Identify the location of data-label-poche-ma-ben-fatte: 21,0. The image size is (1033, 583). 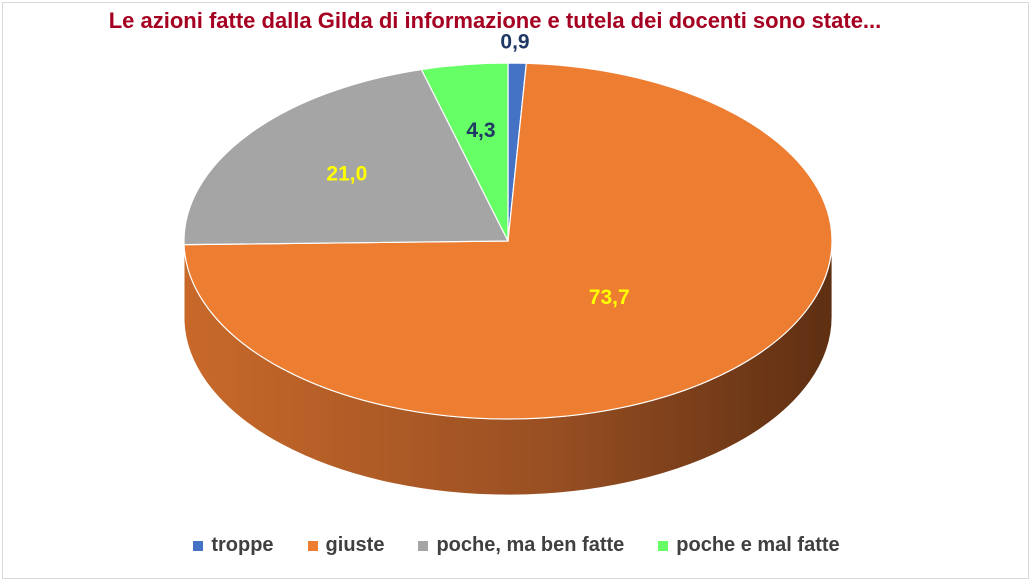
(346, 174).